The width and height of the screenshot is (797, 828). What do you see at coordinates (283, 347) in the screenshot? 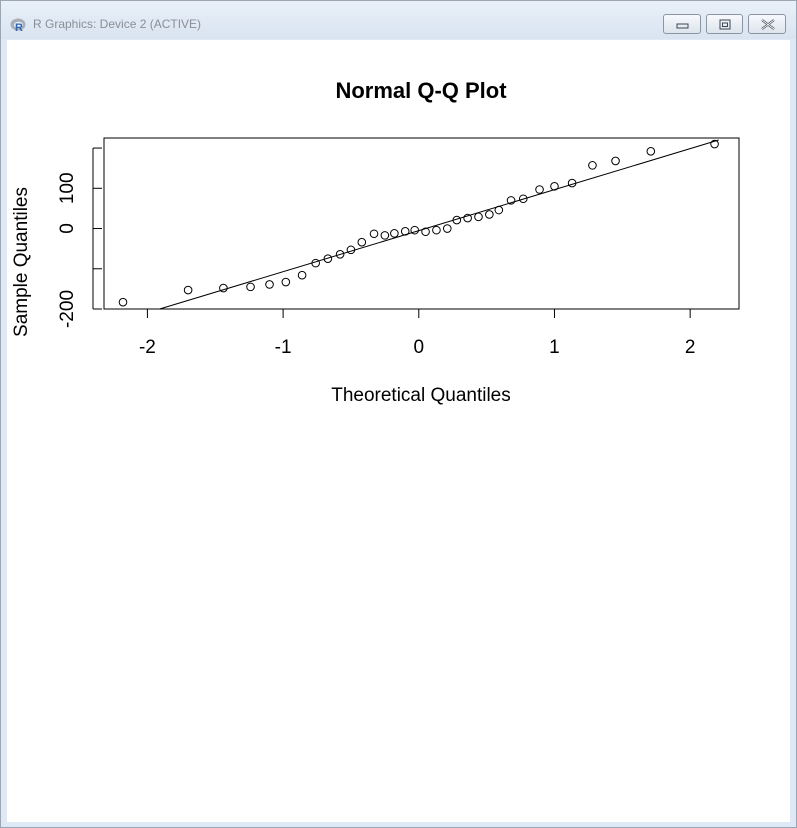
I see `x-tick-label: -1` at bounding box center [283, 347].